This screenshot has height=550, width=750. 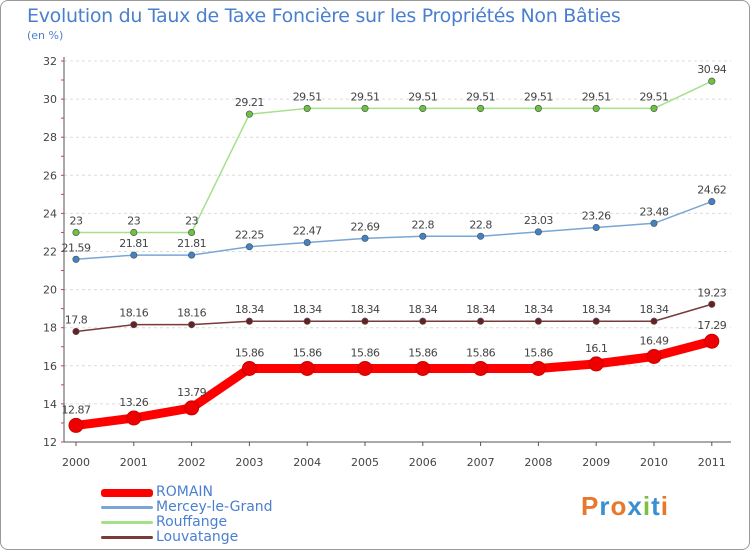 What do you see at coordinates (249, 462) in the screenshot?
I see `x-tick-label: 2003` at bounding box center [249, 462].